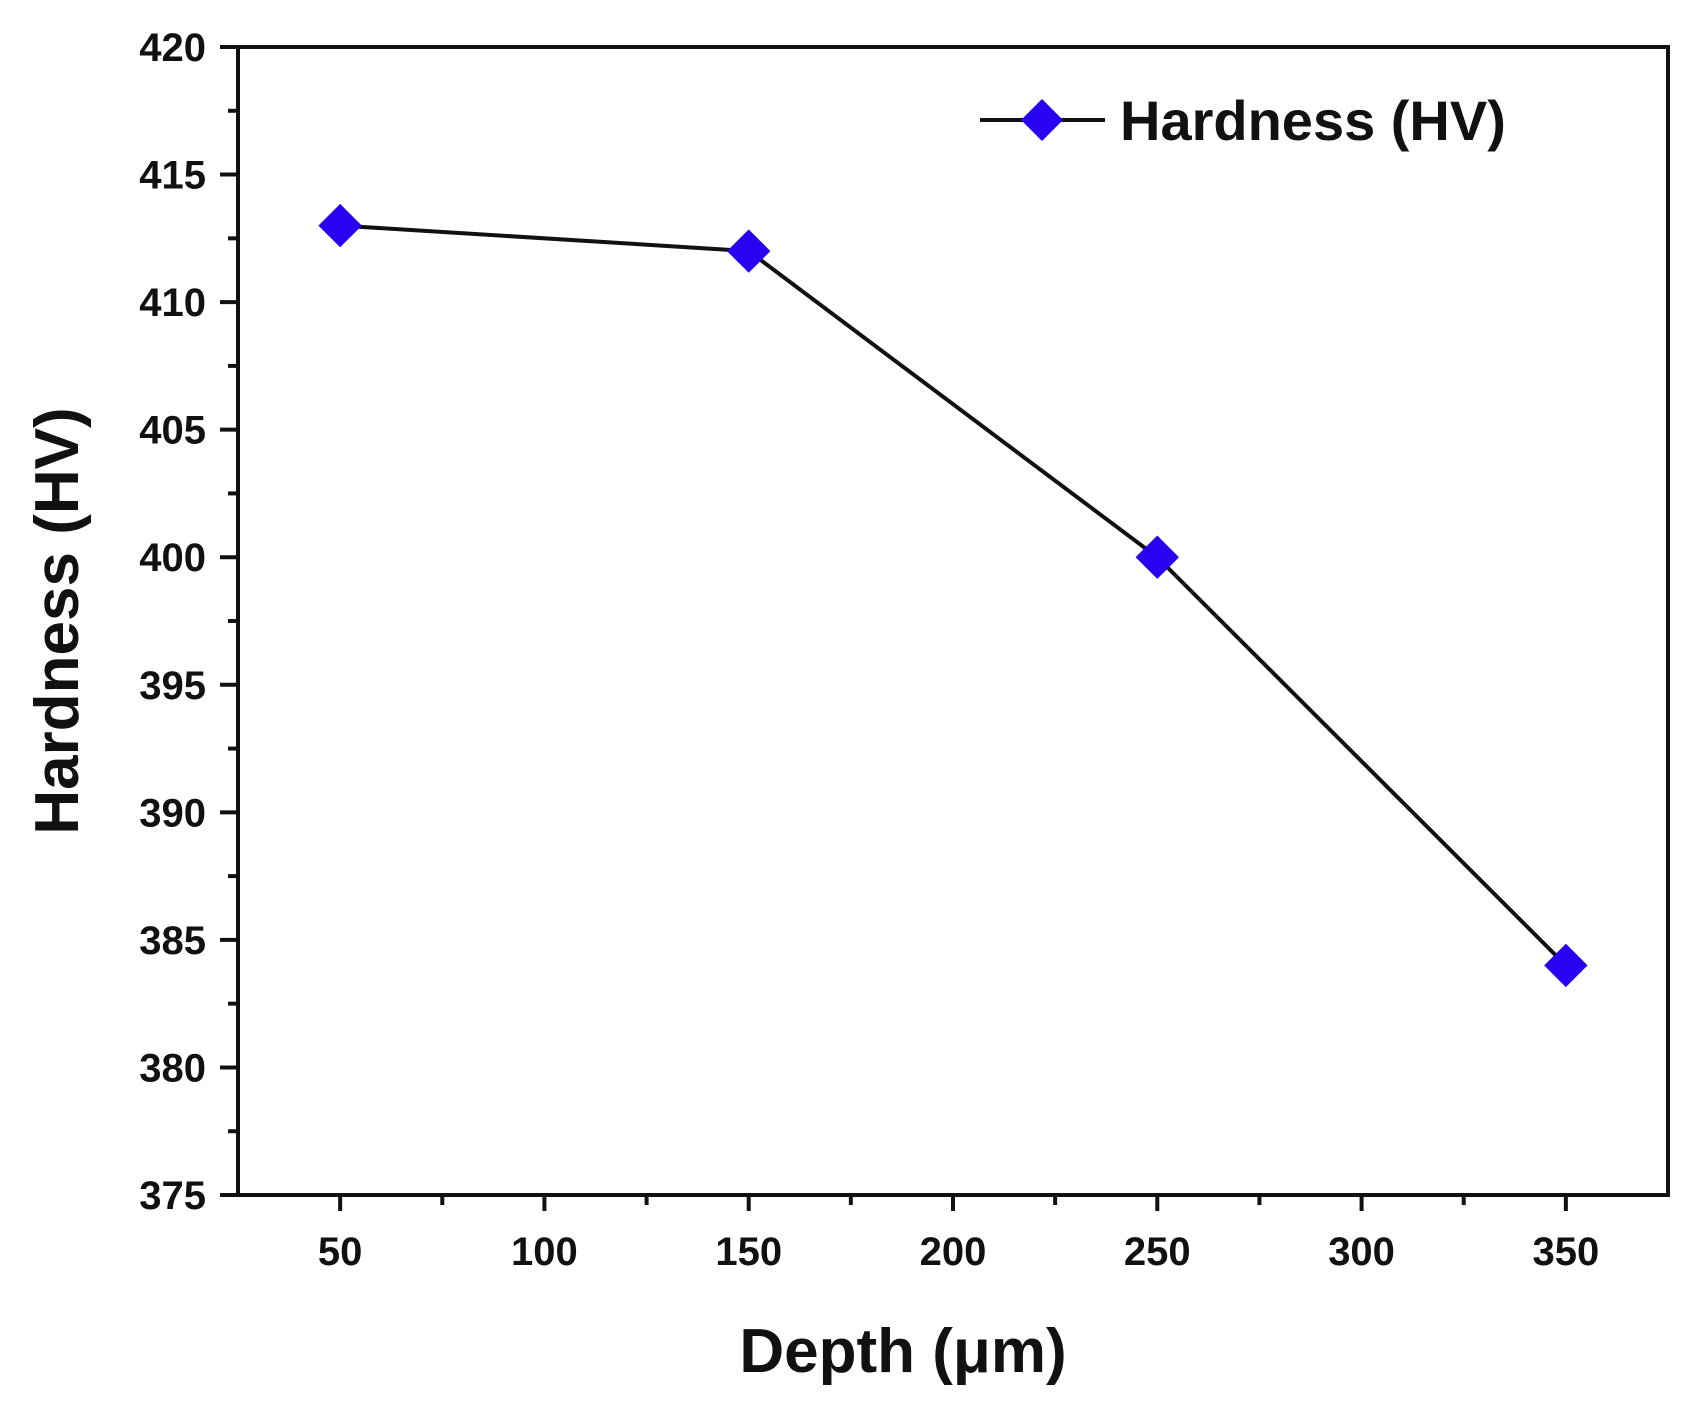 The width and height of the screenshot is (1685, 1410). What do you see at coordinates (1361, 1252) in the screenshot?
I see `x-tick-label: 300` at bounding box center [1361, 1252].